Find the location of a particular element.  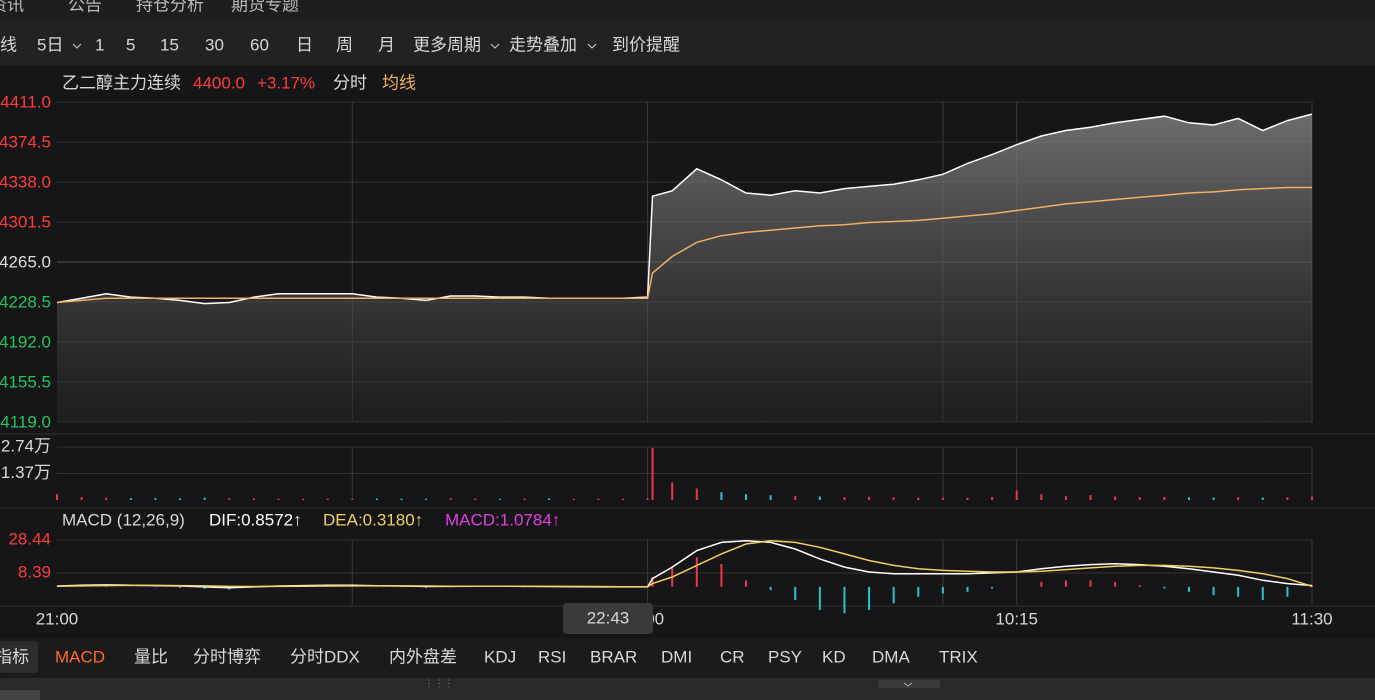

legend-entry: 均线 is located at coordinates (399, 82).